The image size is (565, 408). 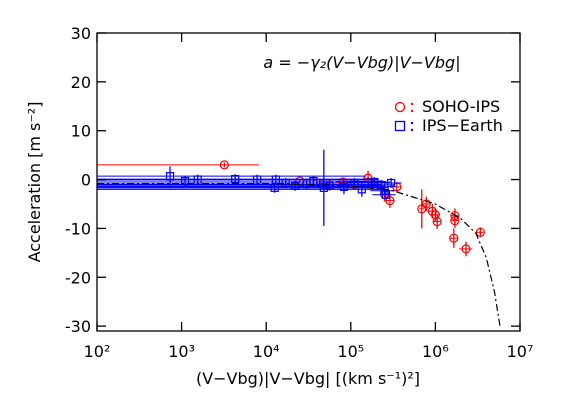 I want to click on y-tick-label: 10, so click(x=81, y=131).